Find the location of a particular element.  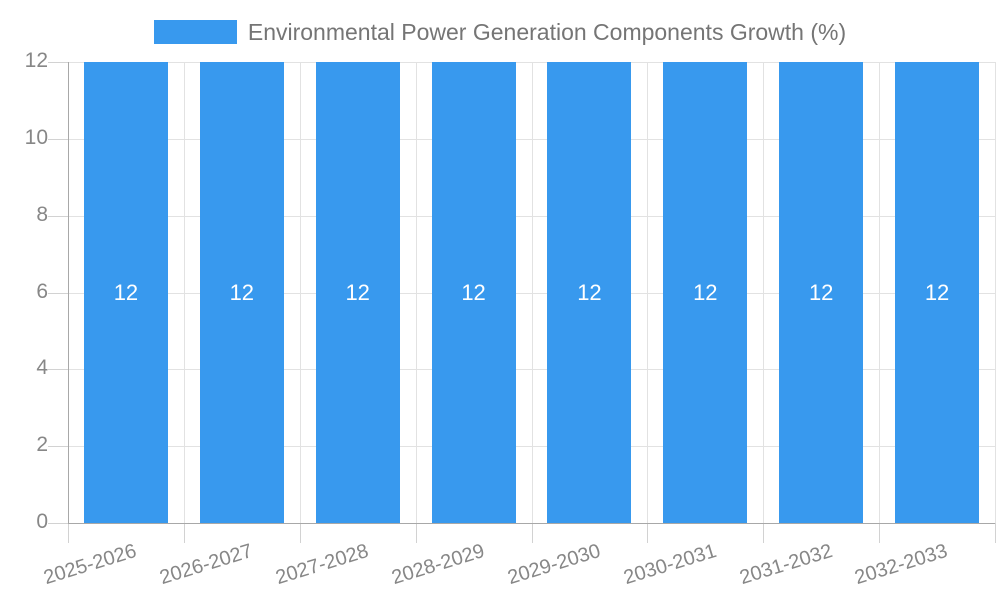

y-axis-tick-label: 12 is located at coordinates (36, 61).